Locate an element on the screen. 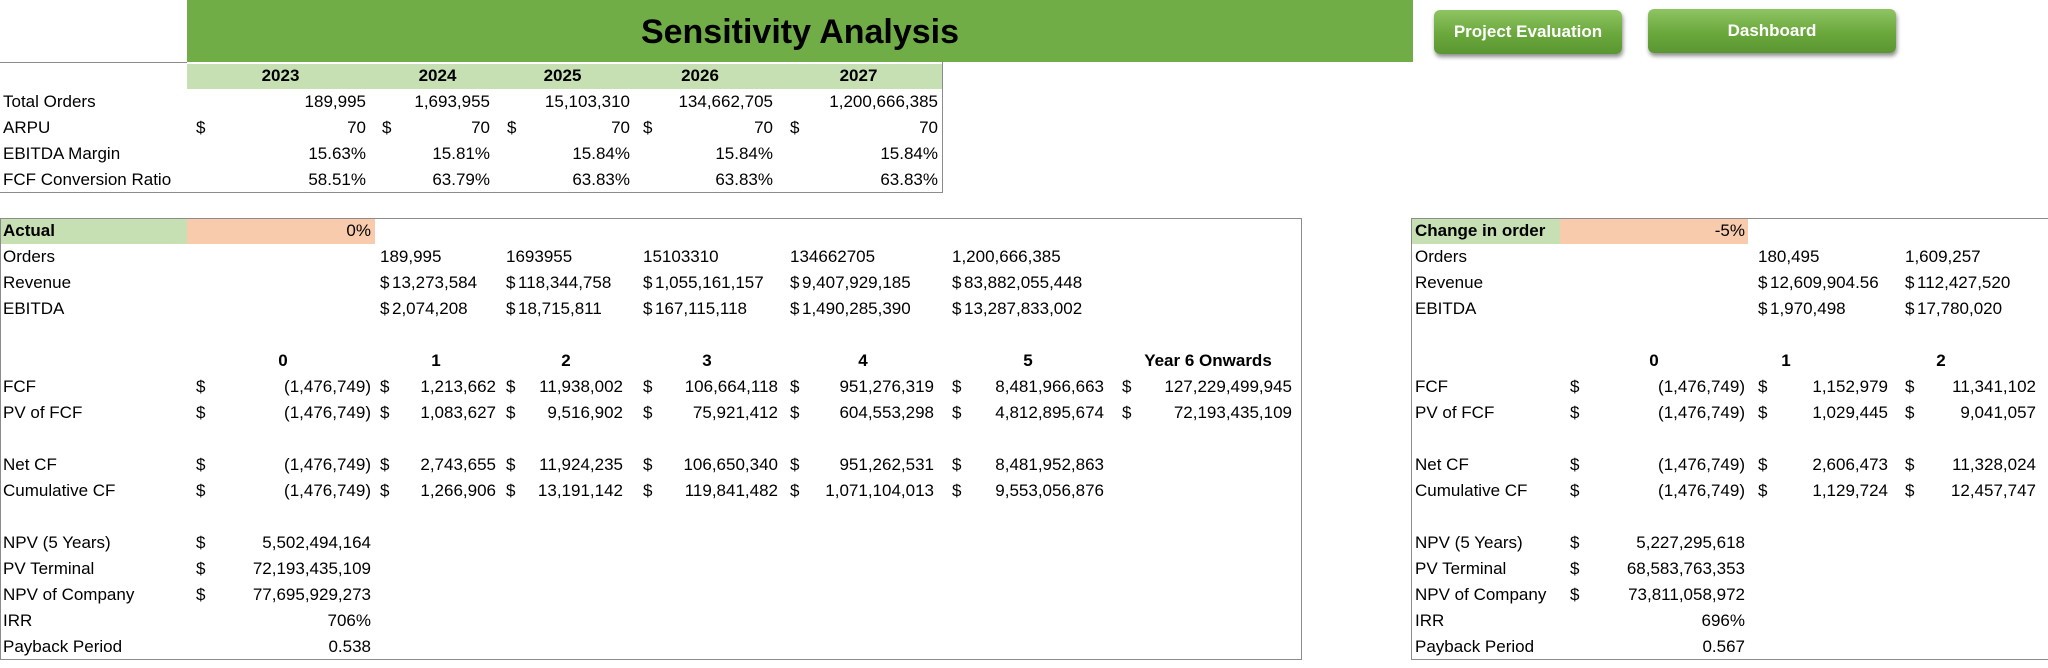  scenario-value: -5% is located at coordinates (1729, 230).